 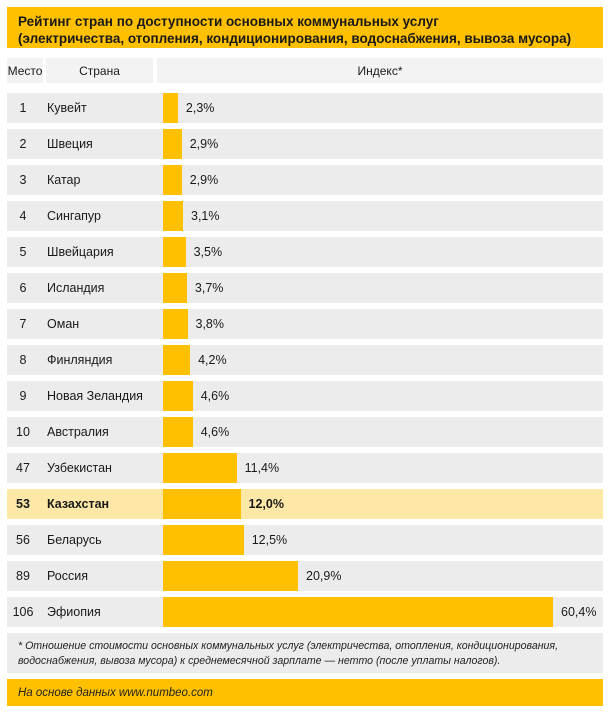 What do you see at coordinates (95, 396) in the screenshot?
I see `country-cell: Новая Зеландия` at bounding box center [95, 396].